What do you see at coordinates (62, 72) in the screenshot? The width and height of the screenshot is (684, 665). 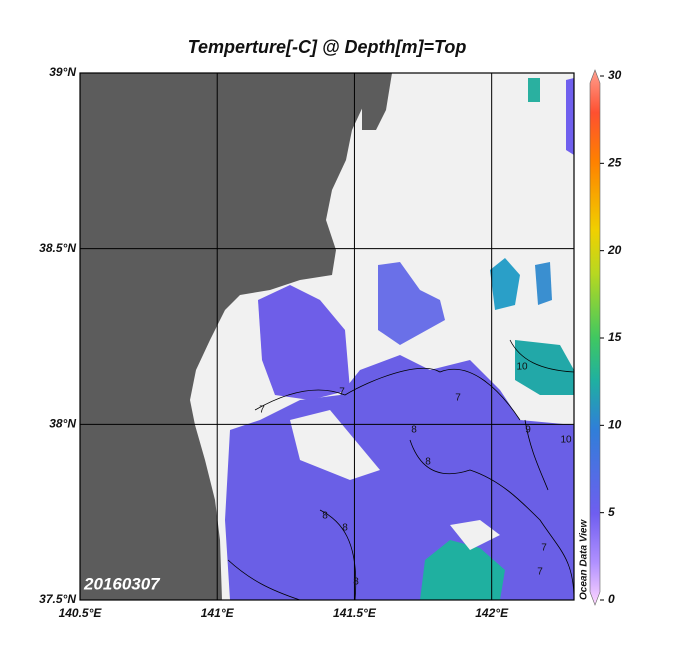 I see `y-tick-label: 39°N` at bounding box center [62, 72].